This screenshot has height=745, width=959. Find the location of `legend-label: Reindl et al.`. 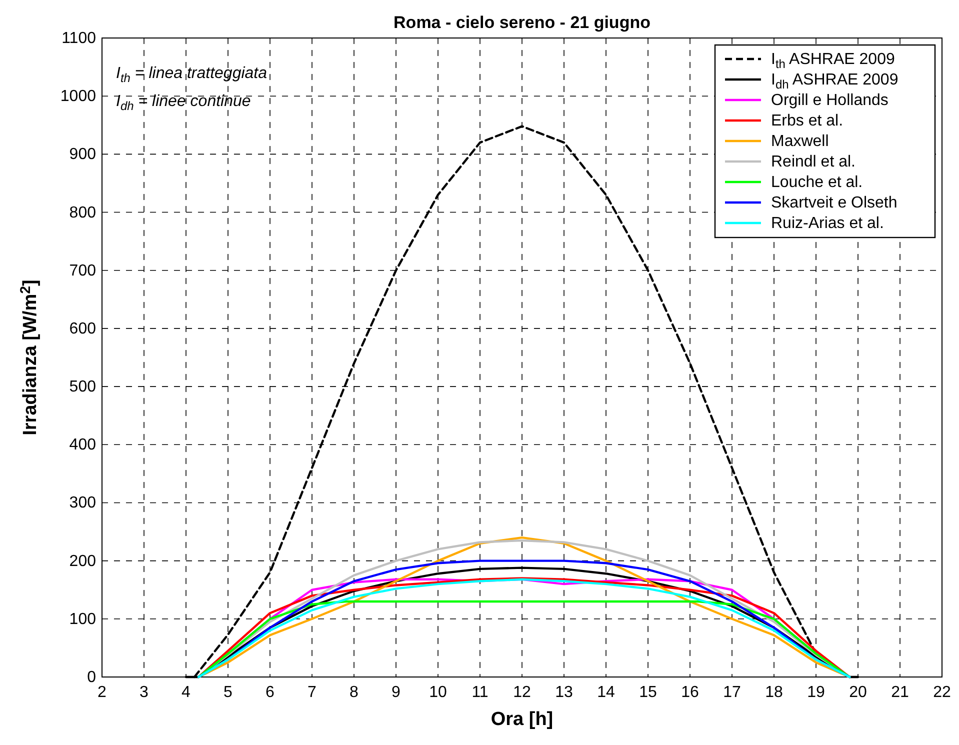

legend-label: Reindl et al. is located at coordinates (813, 162).